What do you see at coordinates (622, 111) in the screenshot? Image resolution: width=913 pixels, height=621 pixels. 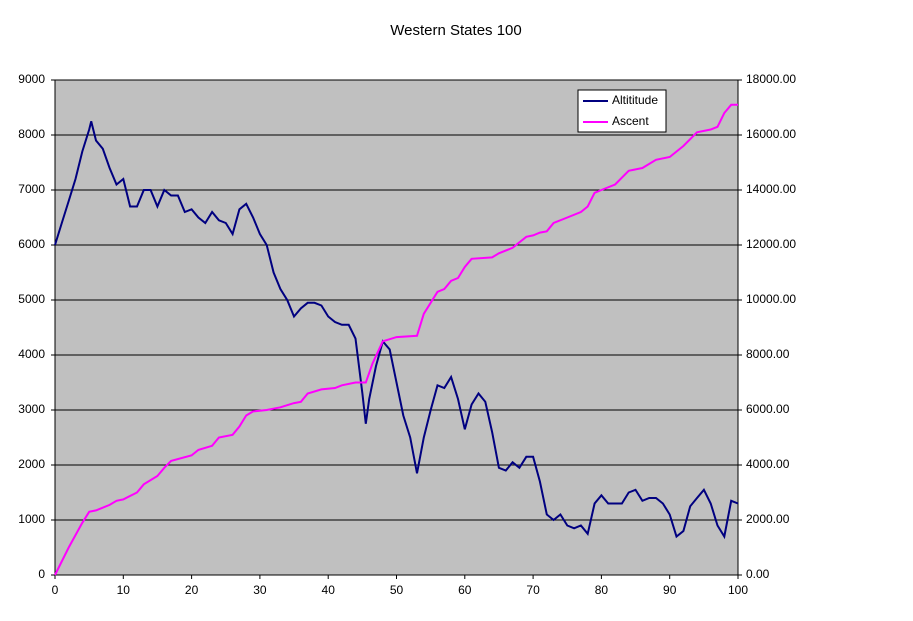 I see `legend` at bounding box center [622, 111].